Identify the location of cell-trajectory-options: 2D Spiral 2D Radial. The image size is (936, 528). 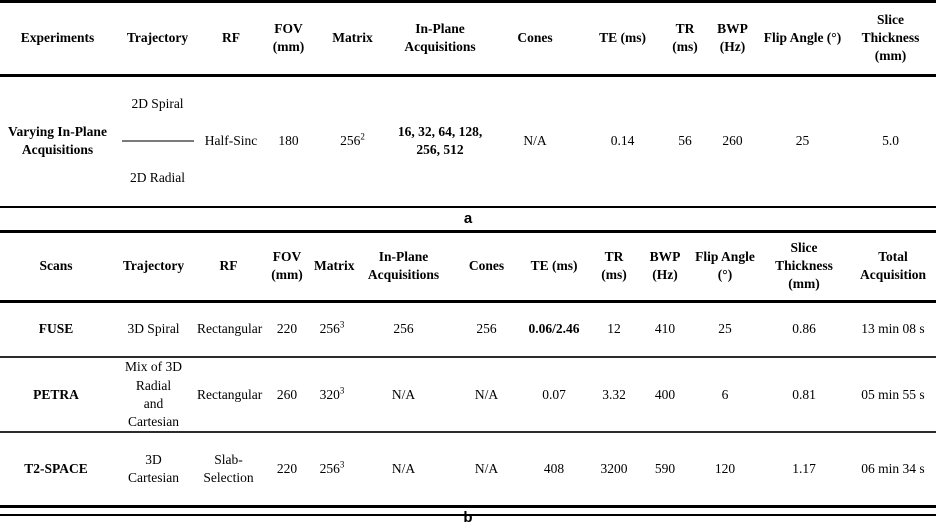
(157, 141).